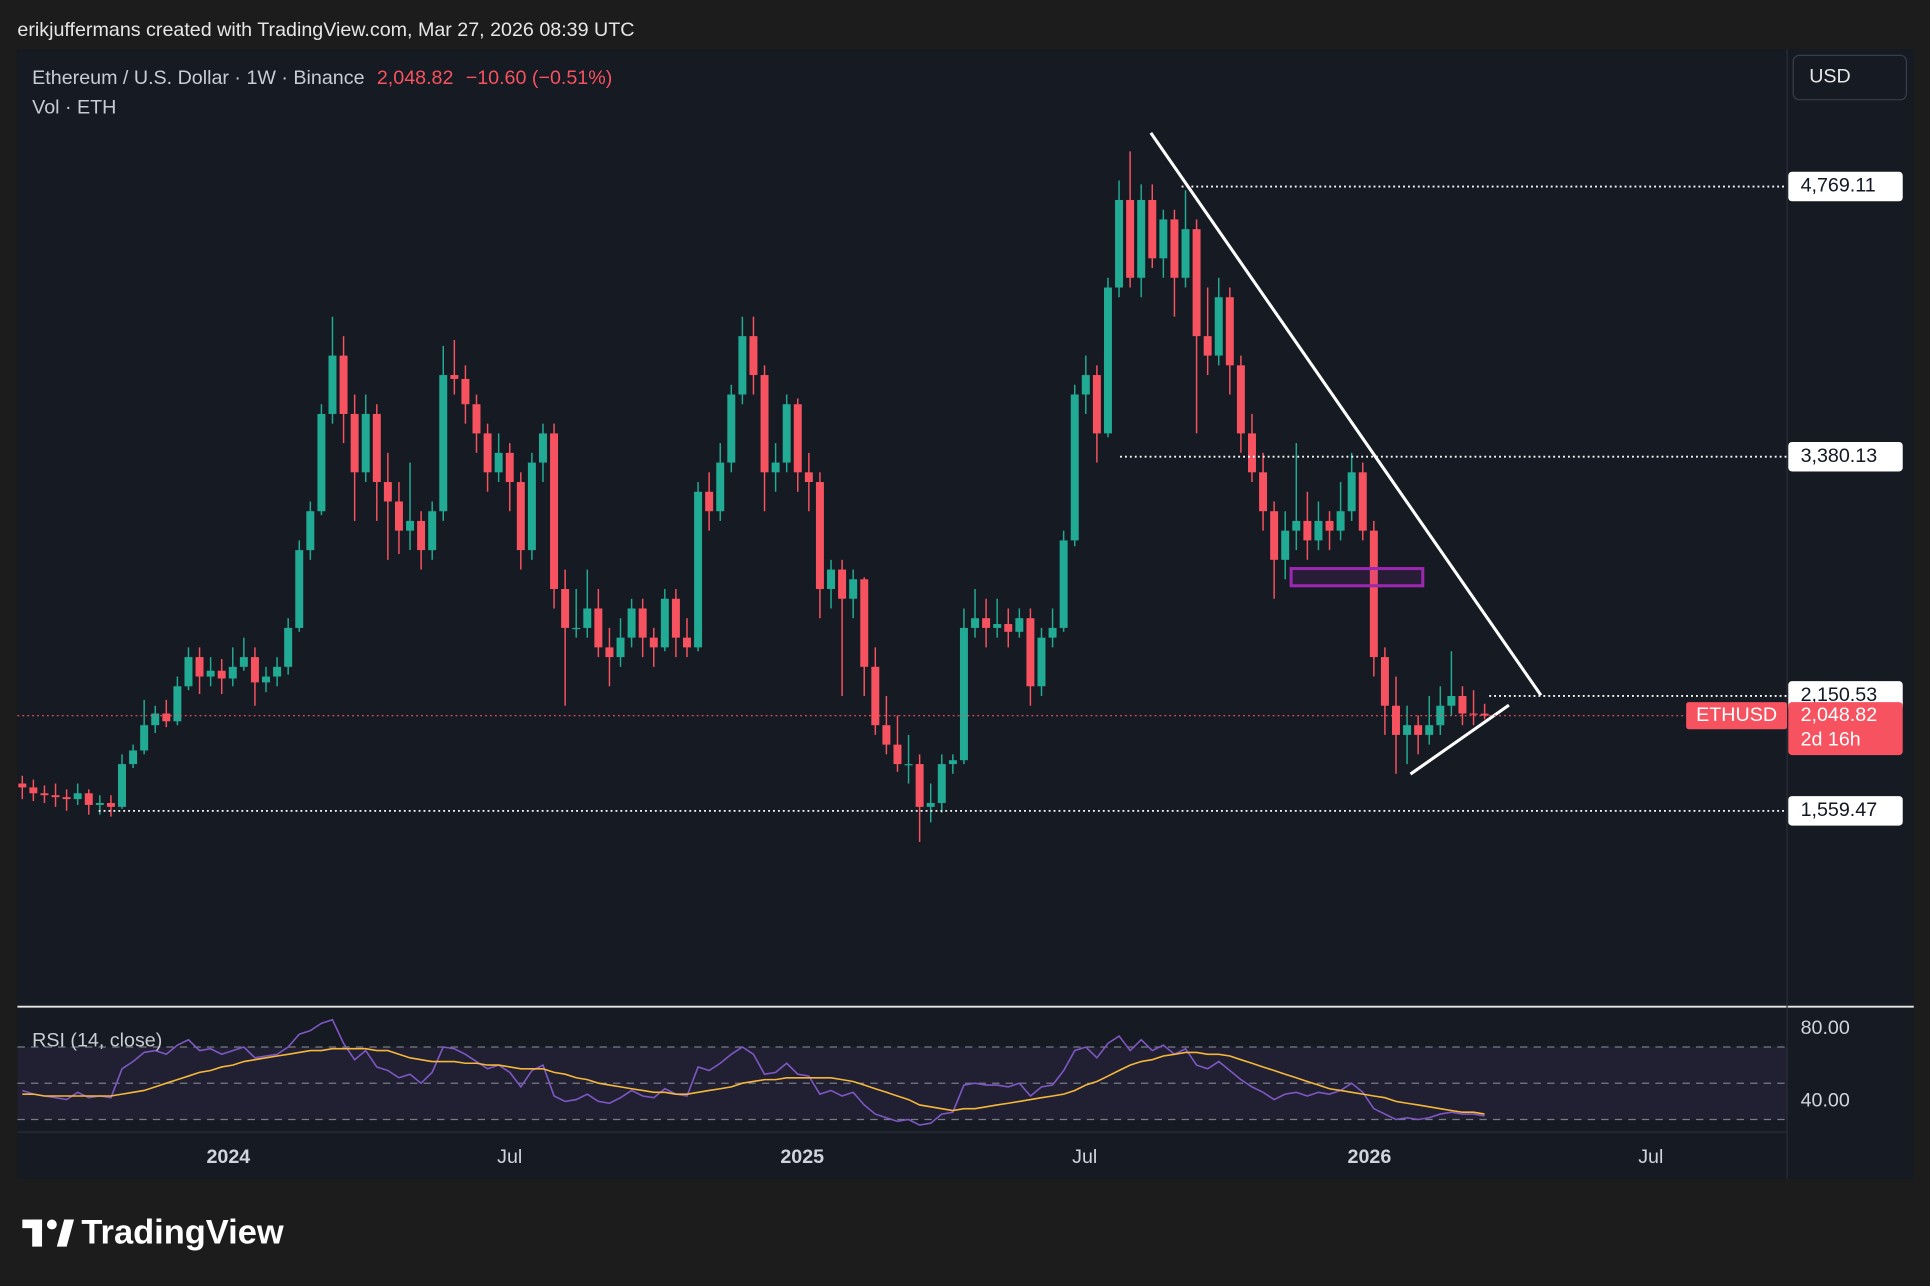  I want to click on price-scale: 80.00 40.00, so click(1825, 1064).